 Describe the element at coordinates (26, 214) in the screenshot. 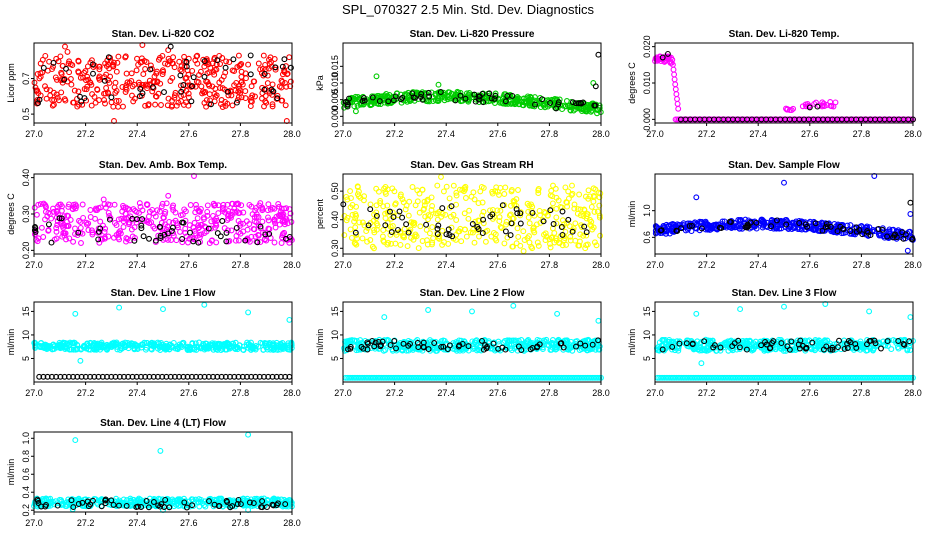

I see `y-tick-label: 0.30` at that location.